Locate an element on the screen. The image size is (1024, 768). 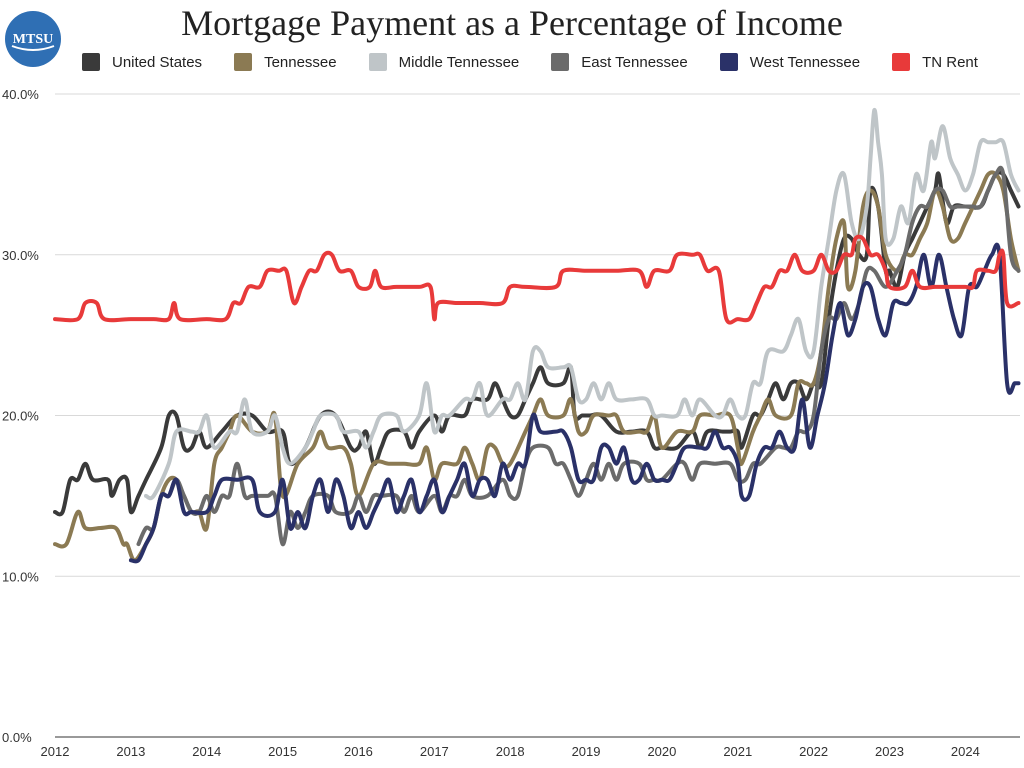
legend-item: Tennessee is located at coordinates (285, 62).